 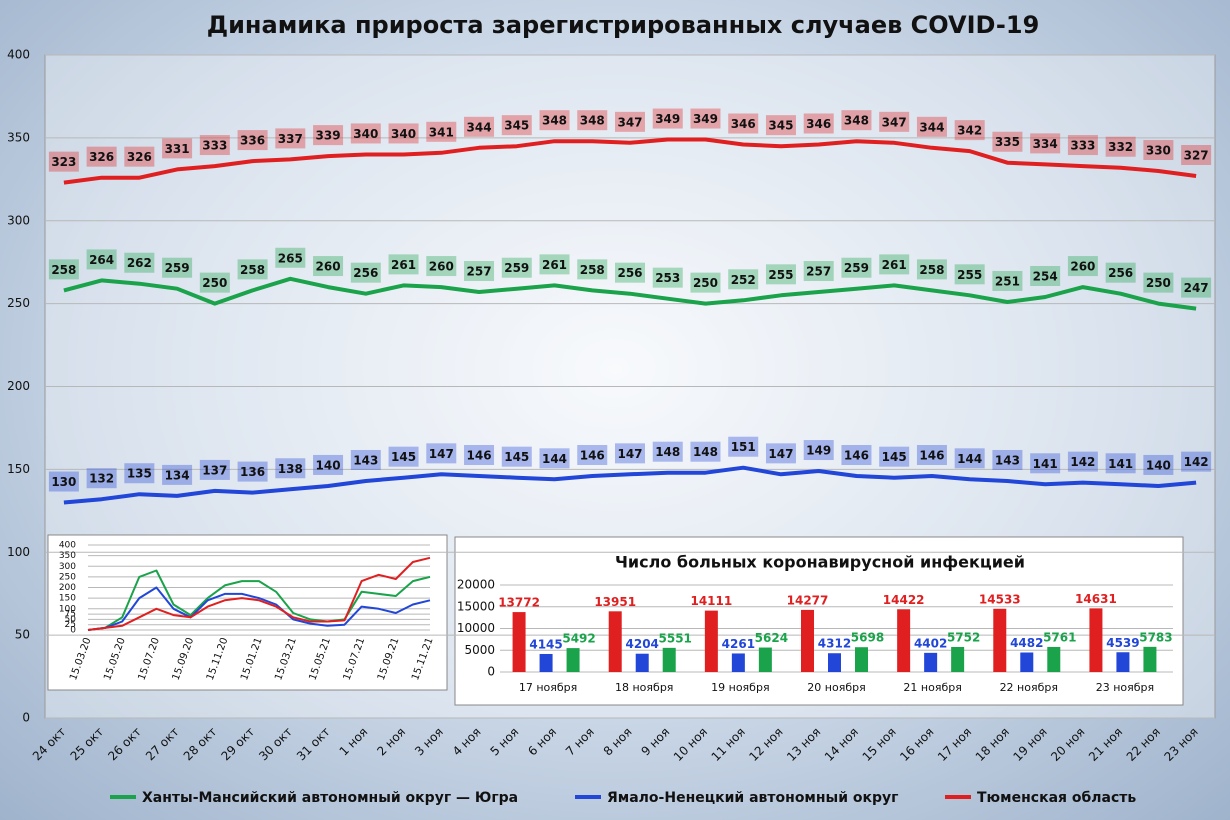 What do you see at coordinates (67, 609) in the screenshot?
I see `y-tick-label: 100` at bounding box center [67, 609].